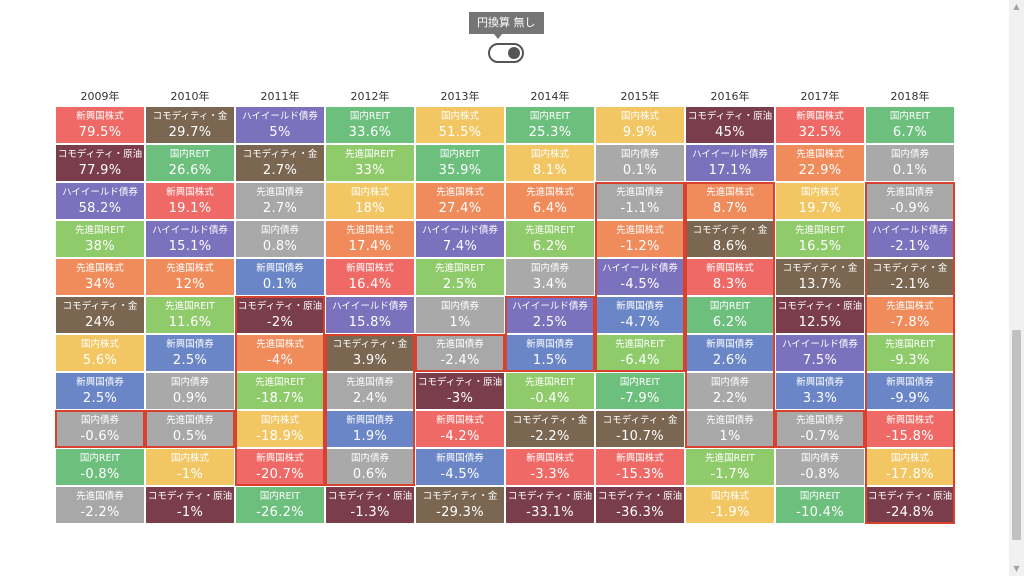  I want to click on return-cell: コモディティ・原油 -36.3%, so click(640, 505).